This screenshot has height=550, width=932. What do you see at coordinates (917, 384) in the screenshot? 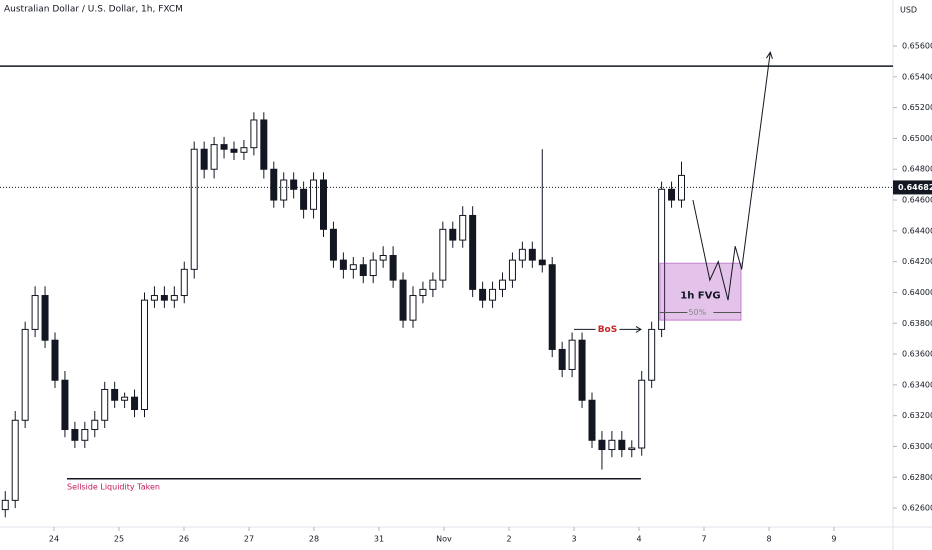
I see `y-tick-label: 0.63400` at bounding box center [917, 384].